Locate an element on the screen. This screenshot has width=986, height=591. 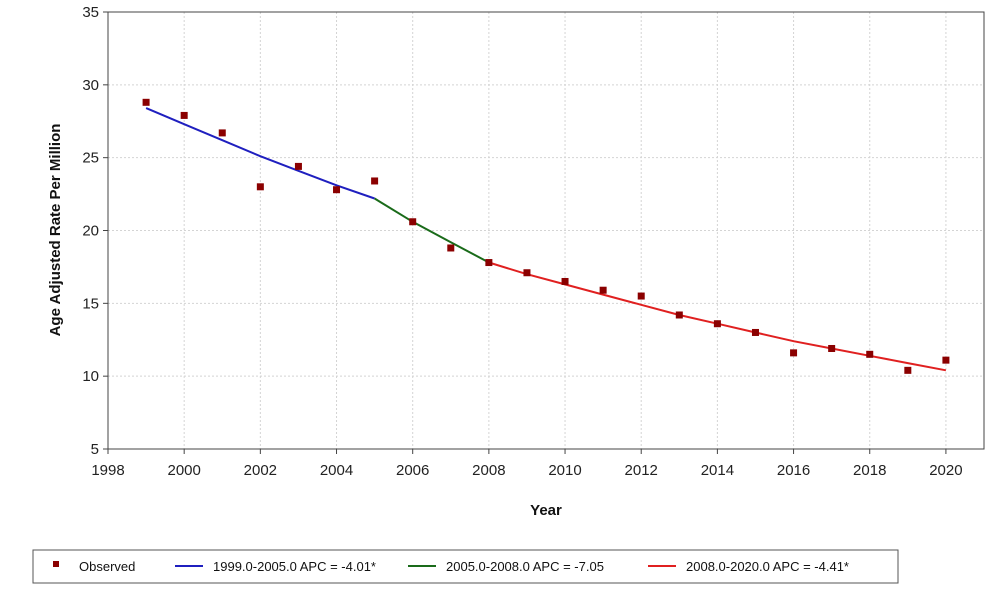
legend-item-series-2: 2005.0-2008.0 APC = -7.05 is located at coordinates (506, 566).